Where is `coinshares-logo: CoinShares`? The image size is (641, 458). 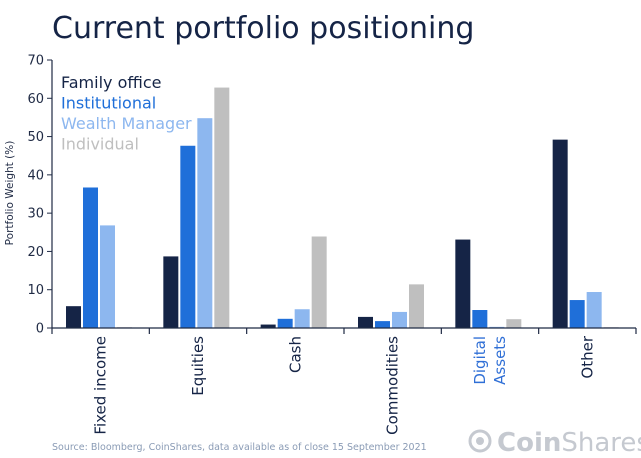 coinshares-logo: CoinShares is located at coordinates (554, 443).